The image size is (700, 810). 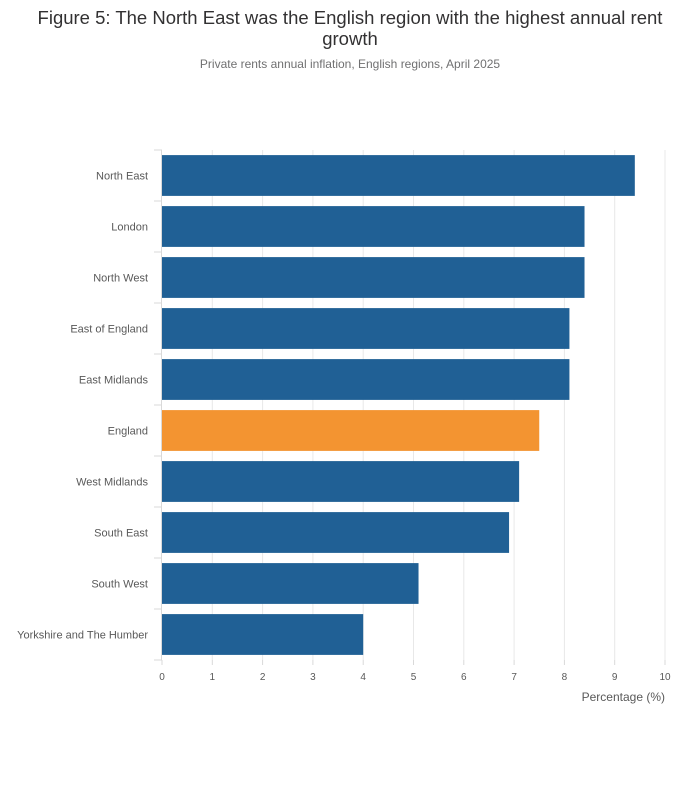 What do you see at coordinates (122, 177) in the screenshot?
I see `category-label: North East` at bounding box center [122, 177].